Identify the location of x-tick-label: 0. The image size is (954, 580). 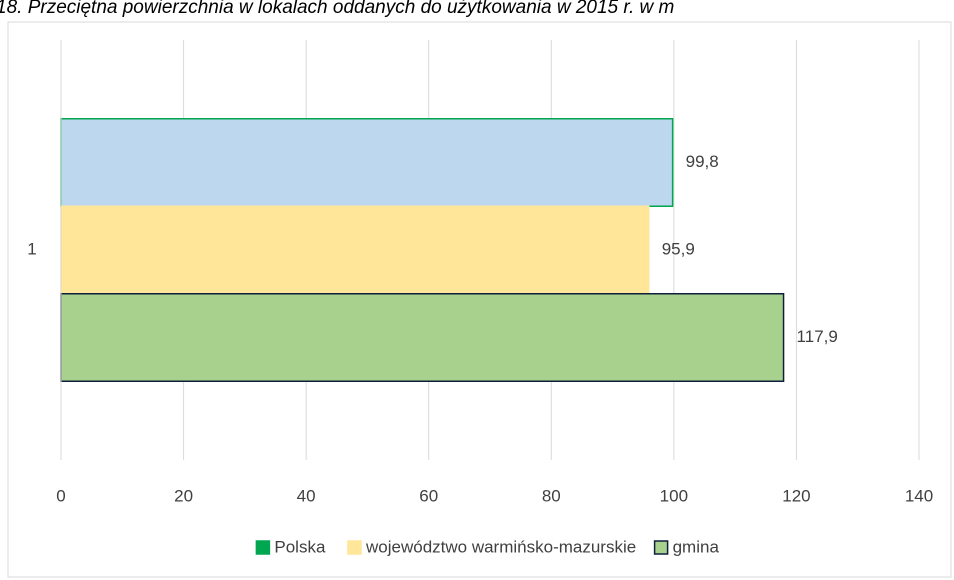
(60, 495).